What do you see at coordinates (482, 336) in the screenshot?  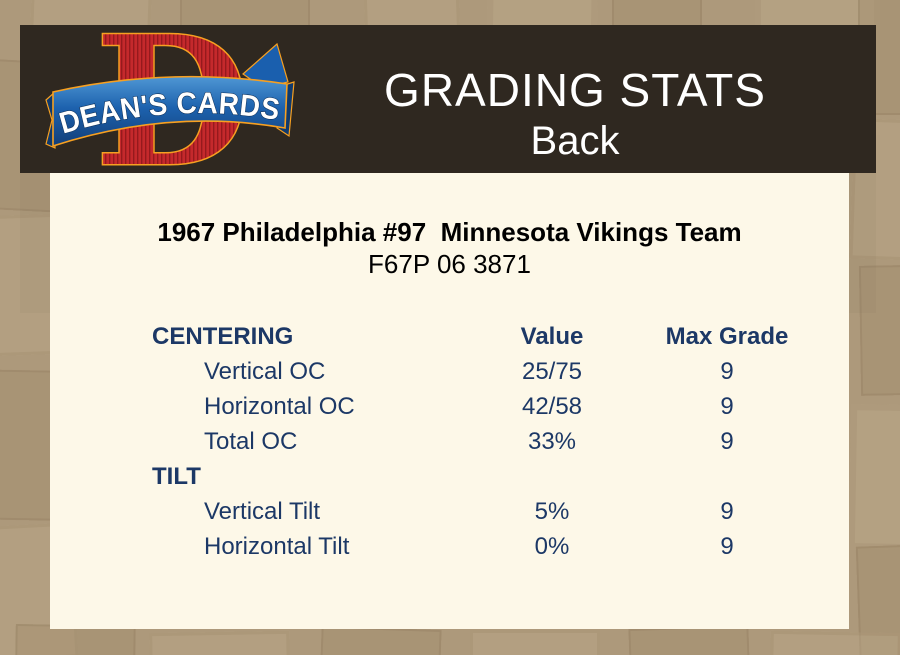 I see `table-header-row: CENTERING Value Max Grade` at bounding box center [482, 336].